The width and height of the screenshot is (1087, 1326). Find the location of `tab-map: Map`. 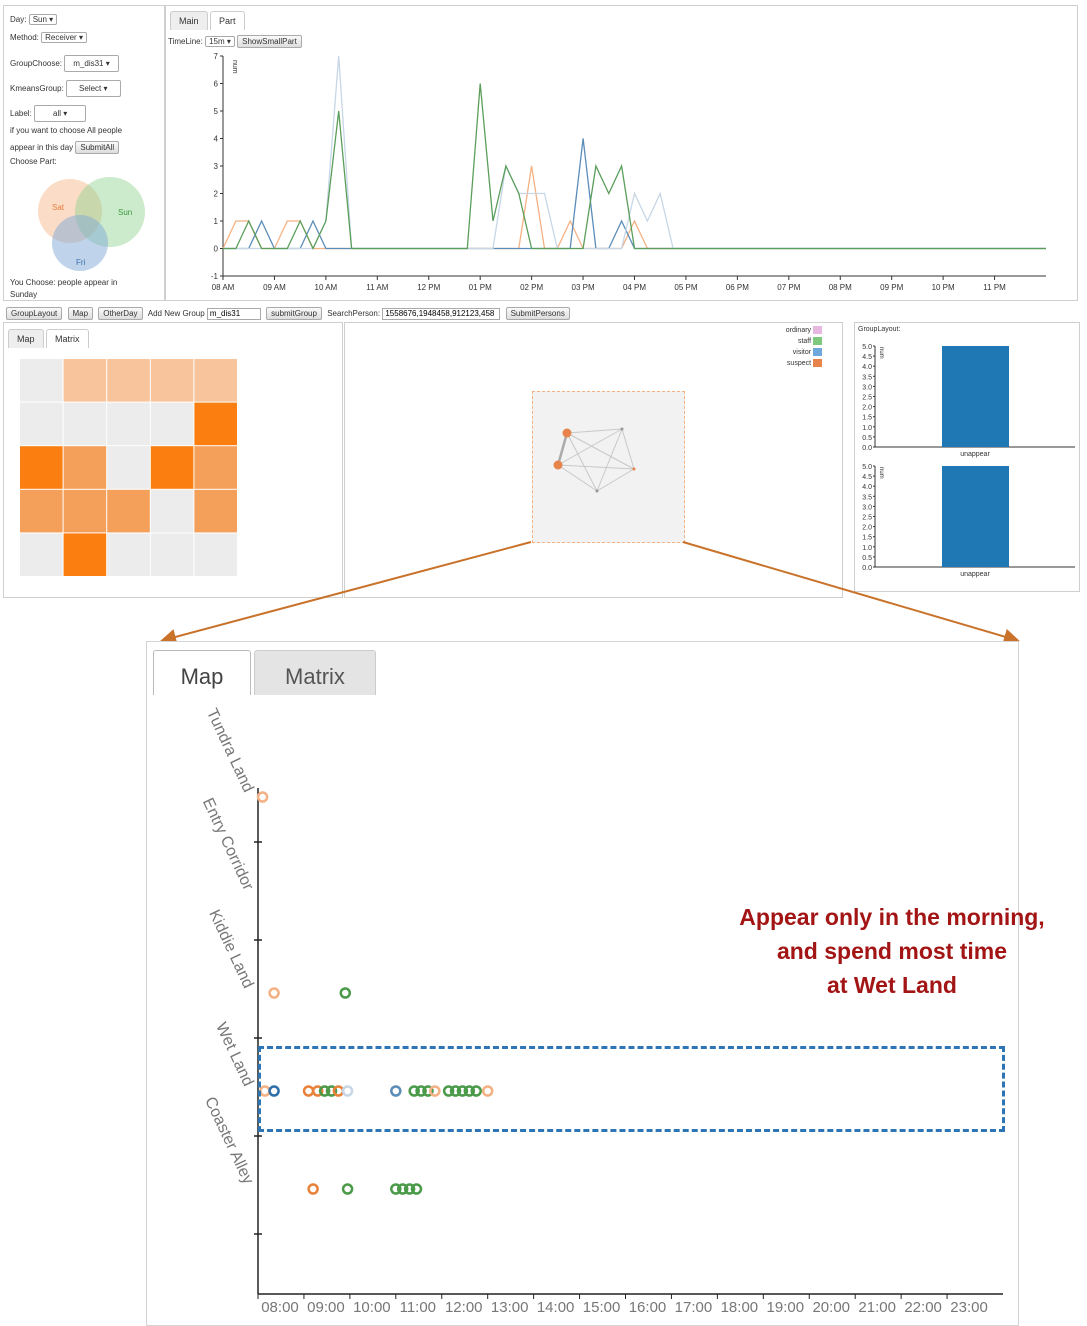

tab-map: Map is located at coordinates (26, 338).